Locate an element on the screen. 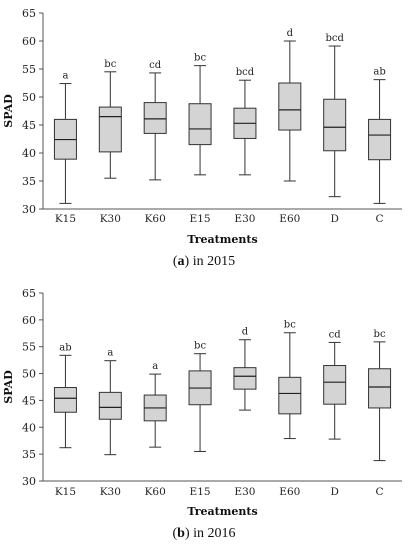  panel-2-x-axis-label: Treatments is located at coordinates (222, 511).